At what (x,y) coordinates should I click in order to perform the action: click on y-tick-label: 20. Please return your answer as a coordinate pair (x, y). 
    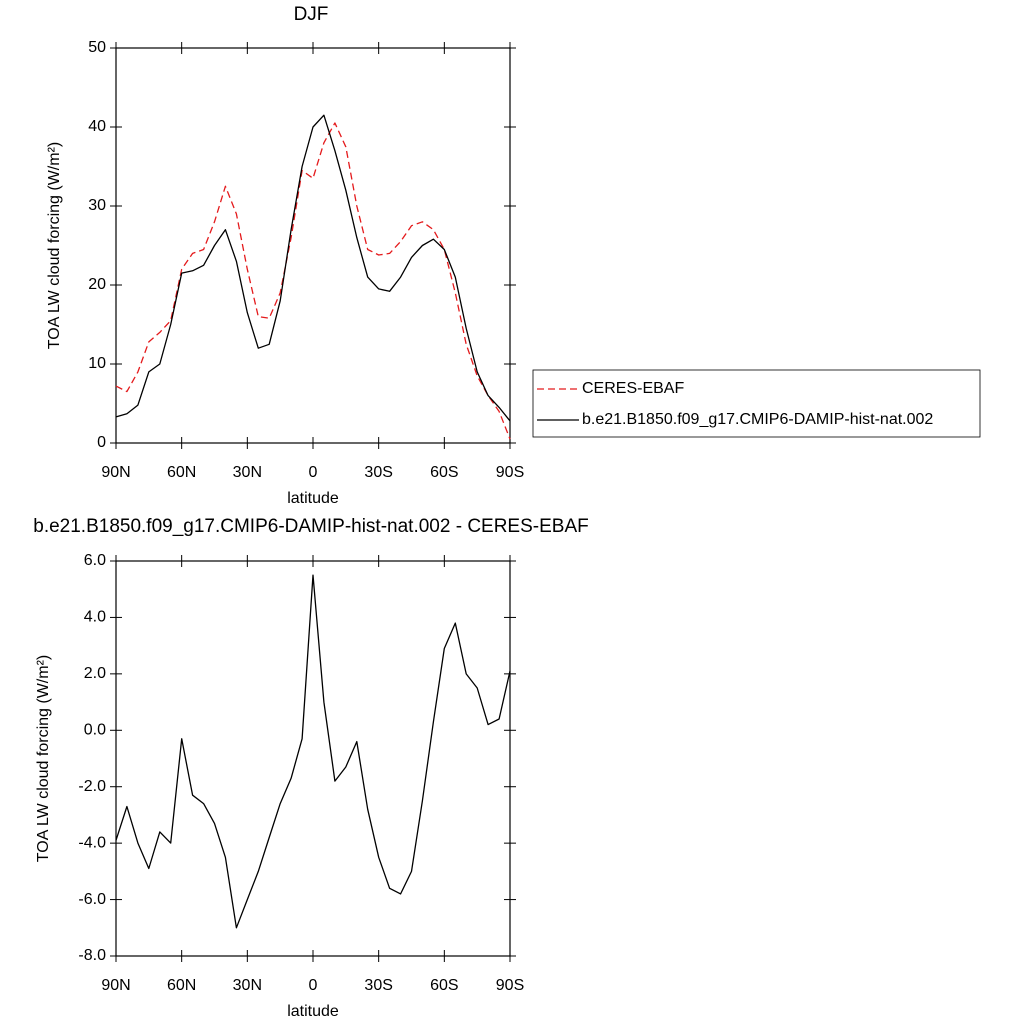
    Looking at the image, I should click on (97, 284).